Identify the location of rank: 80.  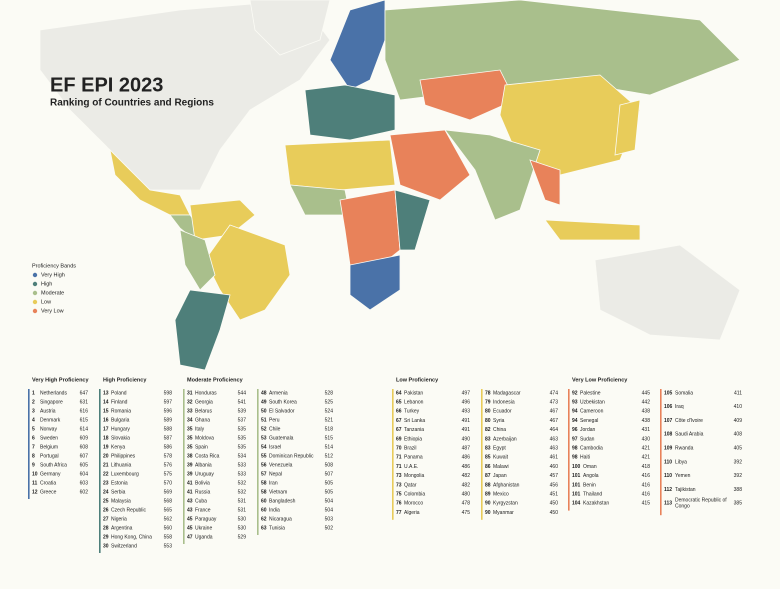
(488, 421).